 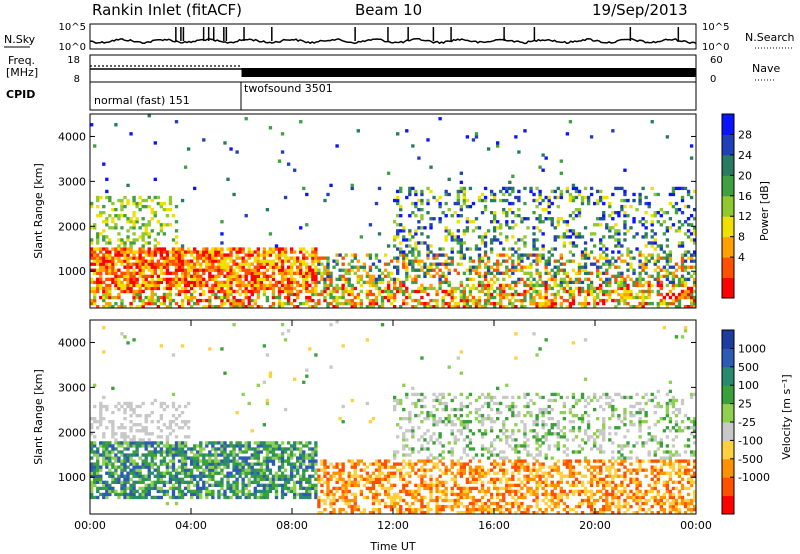 What do you see at coordinates (728, 124) in the screenshot?
I see `colorbar-swatch` at bounding box center [728, 124].